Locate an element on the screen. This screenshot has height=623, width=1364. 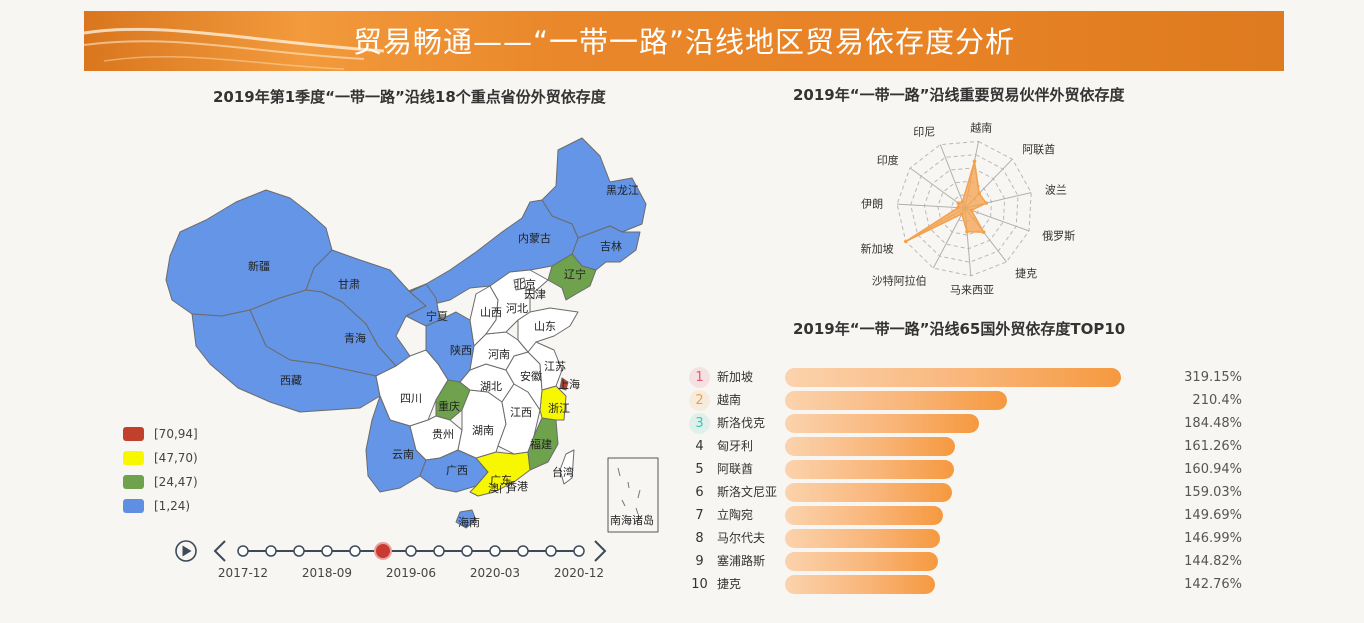
legend-swatch is located at coordinates (133, 506).